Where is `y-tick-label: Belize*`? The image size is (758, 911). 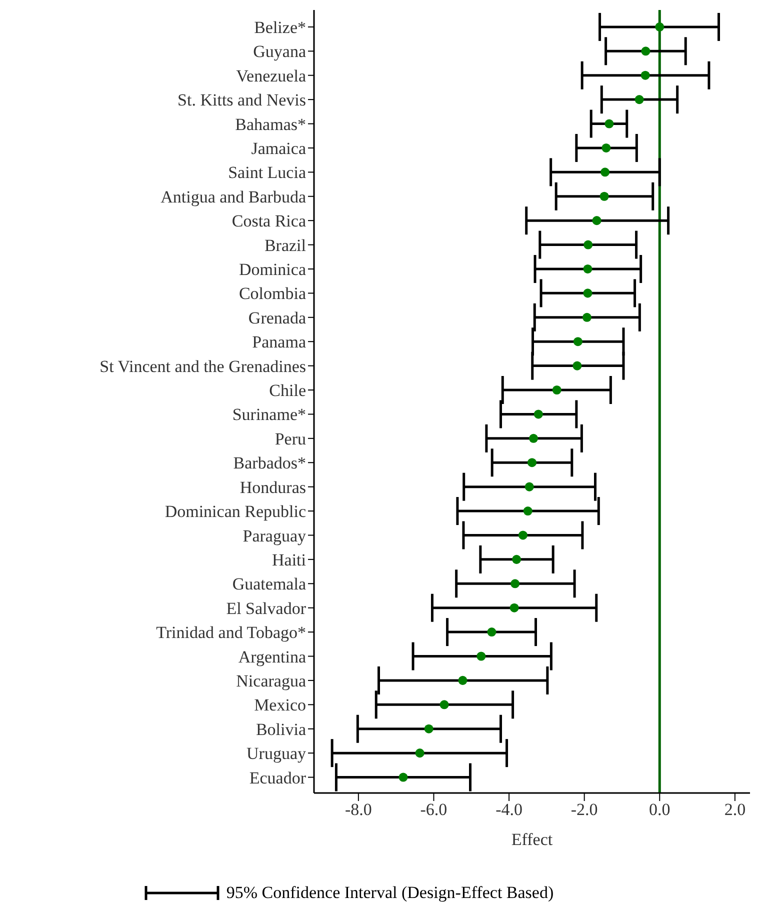
y-tick-label: Belize* is located at coordinates (280, 27).